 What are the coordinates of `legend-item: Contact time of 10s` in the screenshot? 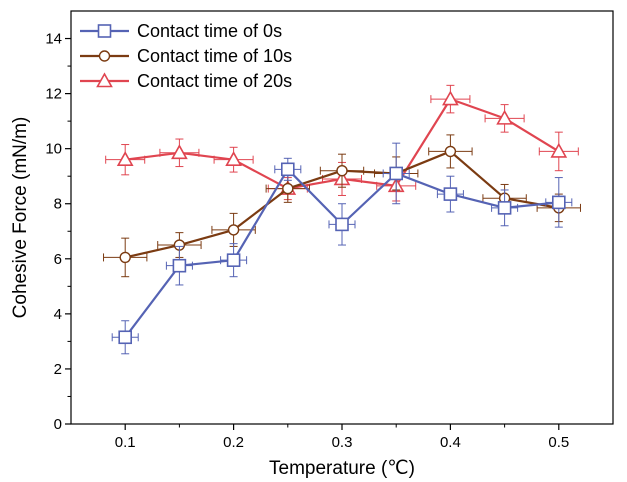 It's located at (186, 56).